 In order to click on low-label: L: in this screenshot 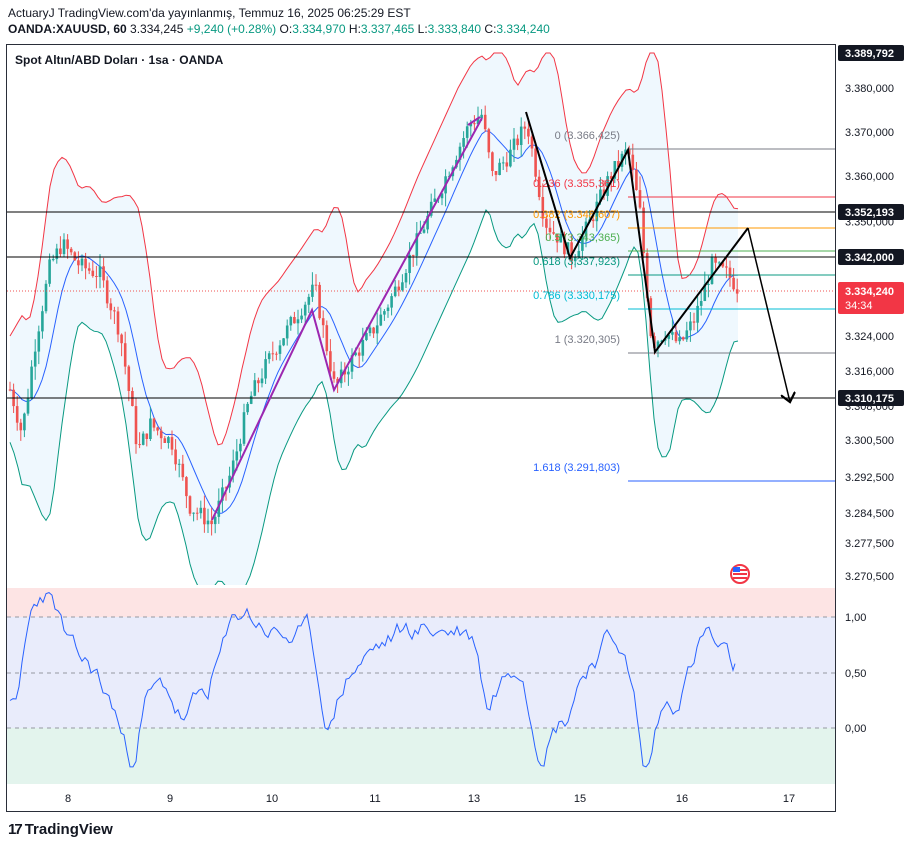, I will do `click(422, 29)`.